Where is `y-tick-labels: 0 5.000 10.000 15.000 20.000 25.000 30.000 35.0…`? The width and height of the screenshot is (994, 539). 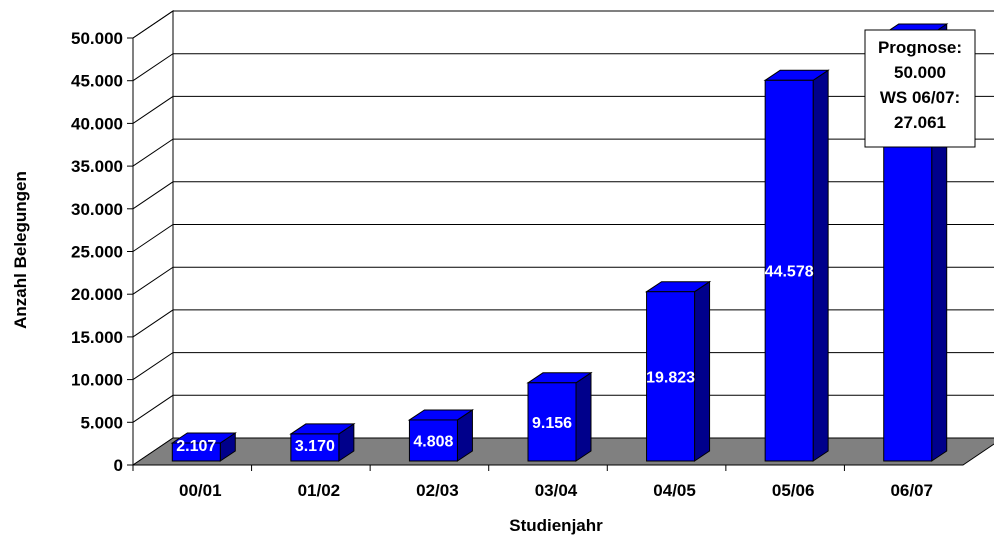 y-tick-labels: 0 5.000 10.000 15.000 20.000 25.000 30.000 35.0… is located at coordinates (97, 252).